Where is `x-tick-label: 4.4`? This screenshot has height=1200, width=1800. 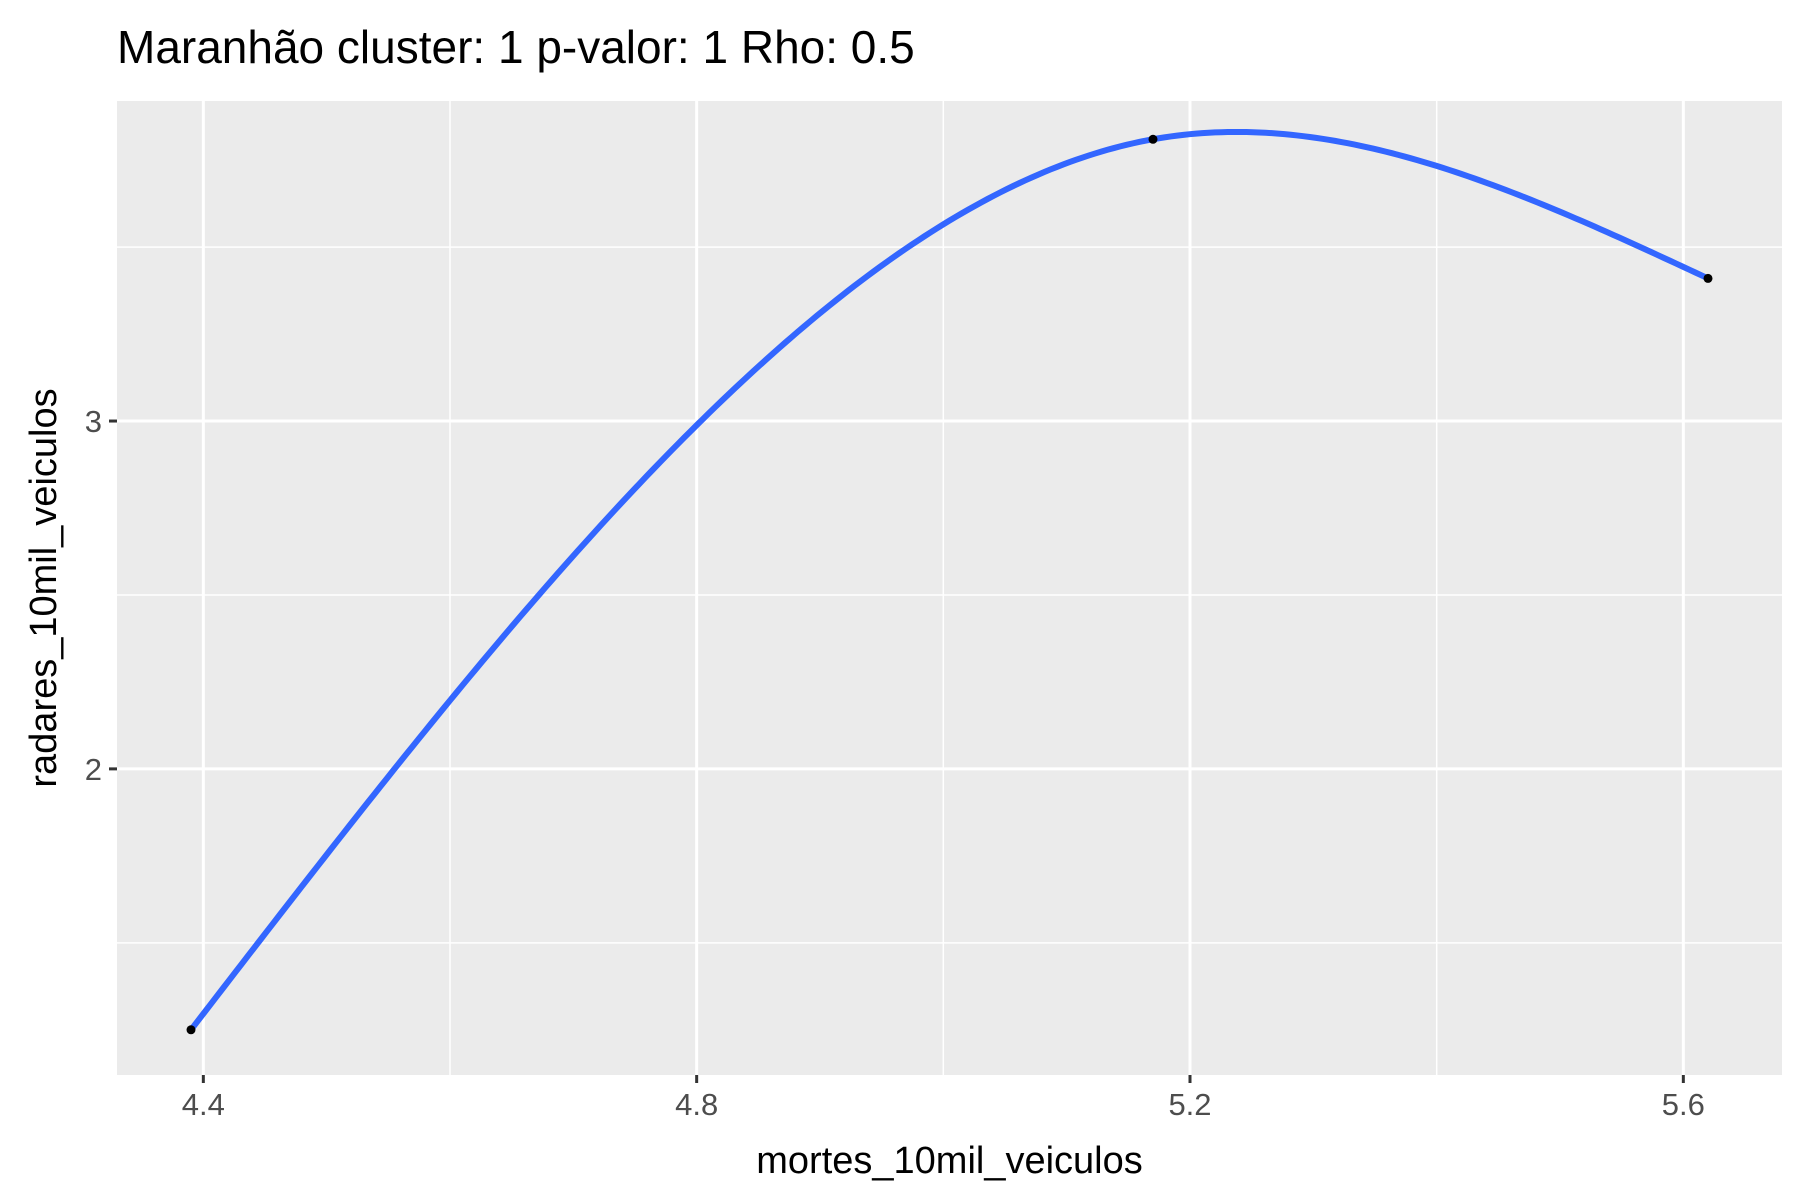
x-tick-label: 4.4 is located at coordinates (203, 1104).